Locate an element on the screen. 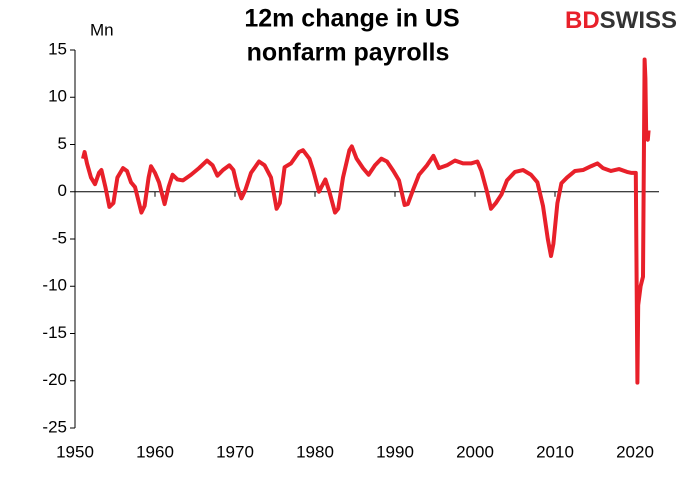 This screenshot has height=498, width=699. y-tick-label: -15 is located at coordinates (54, 332).